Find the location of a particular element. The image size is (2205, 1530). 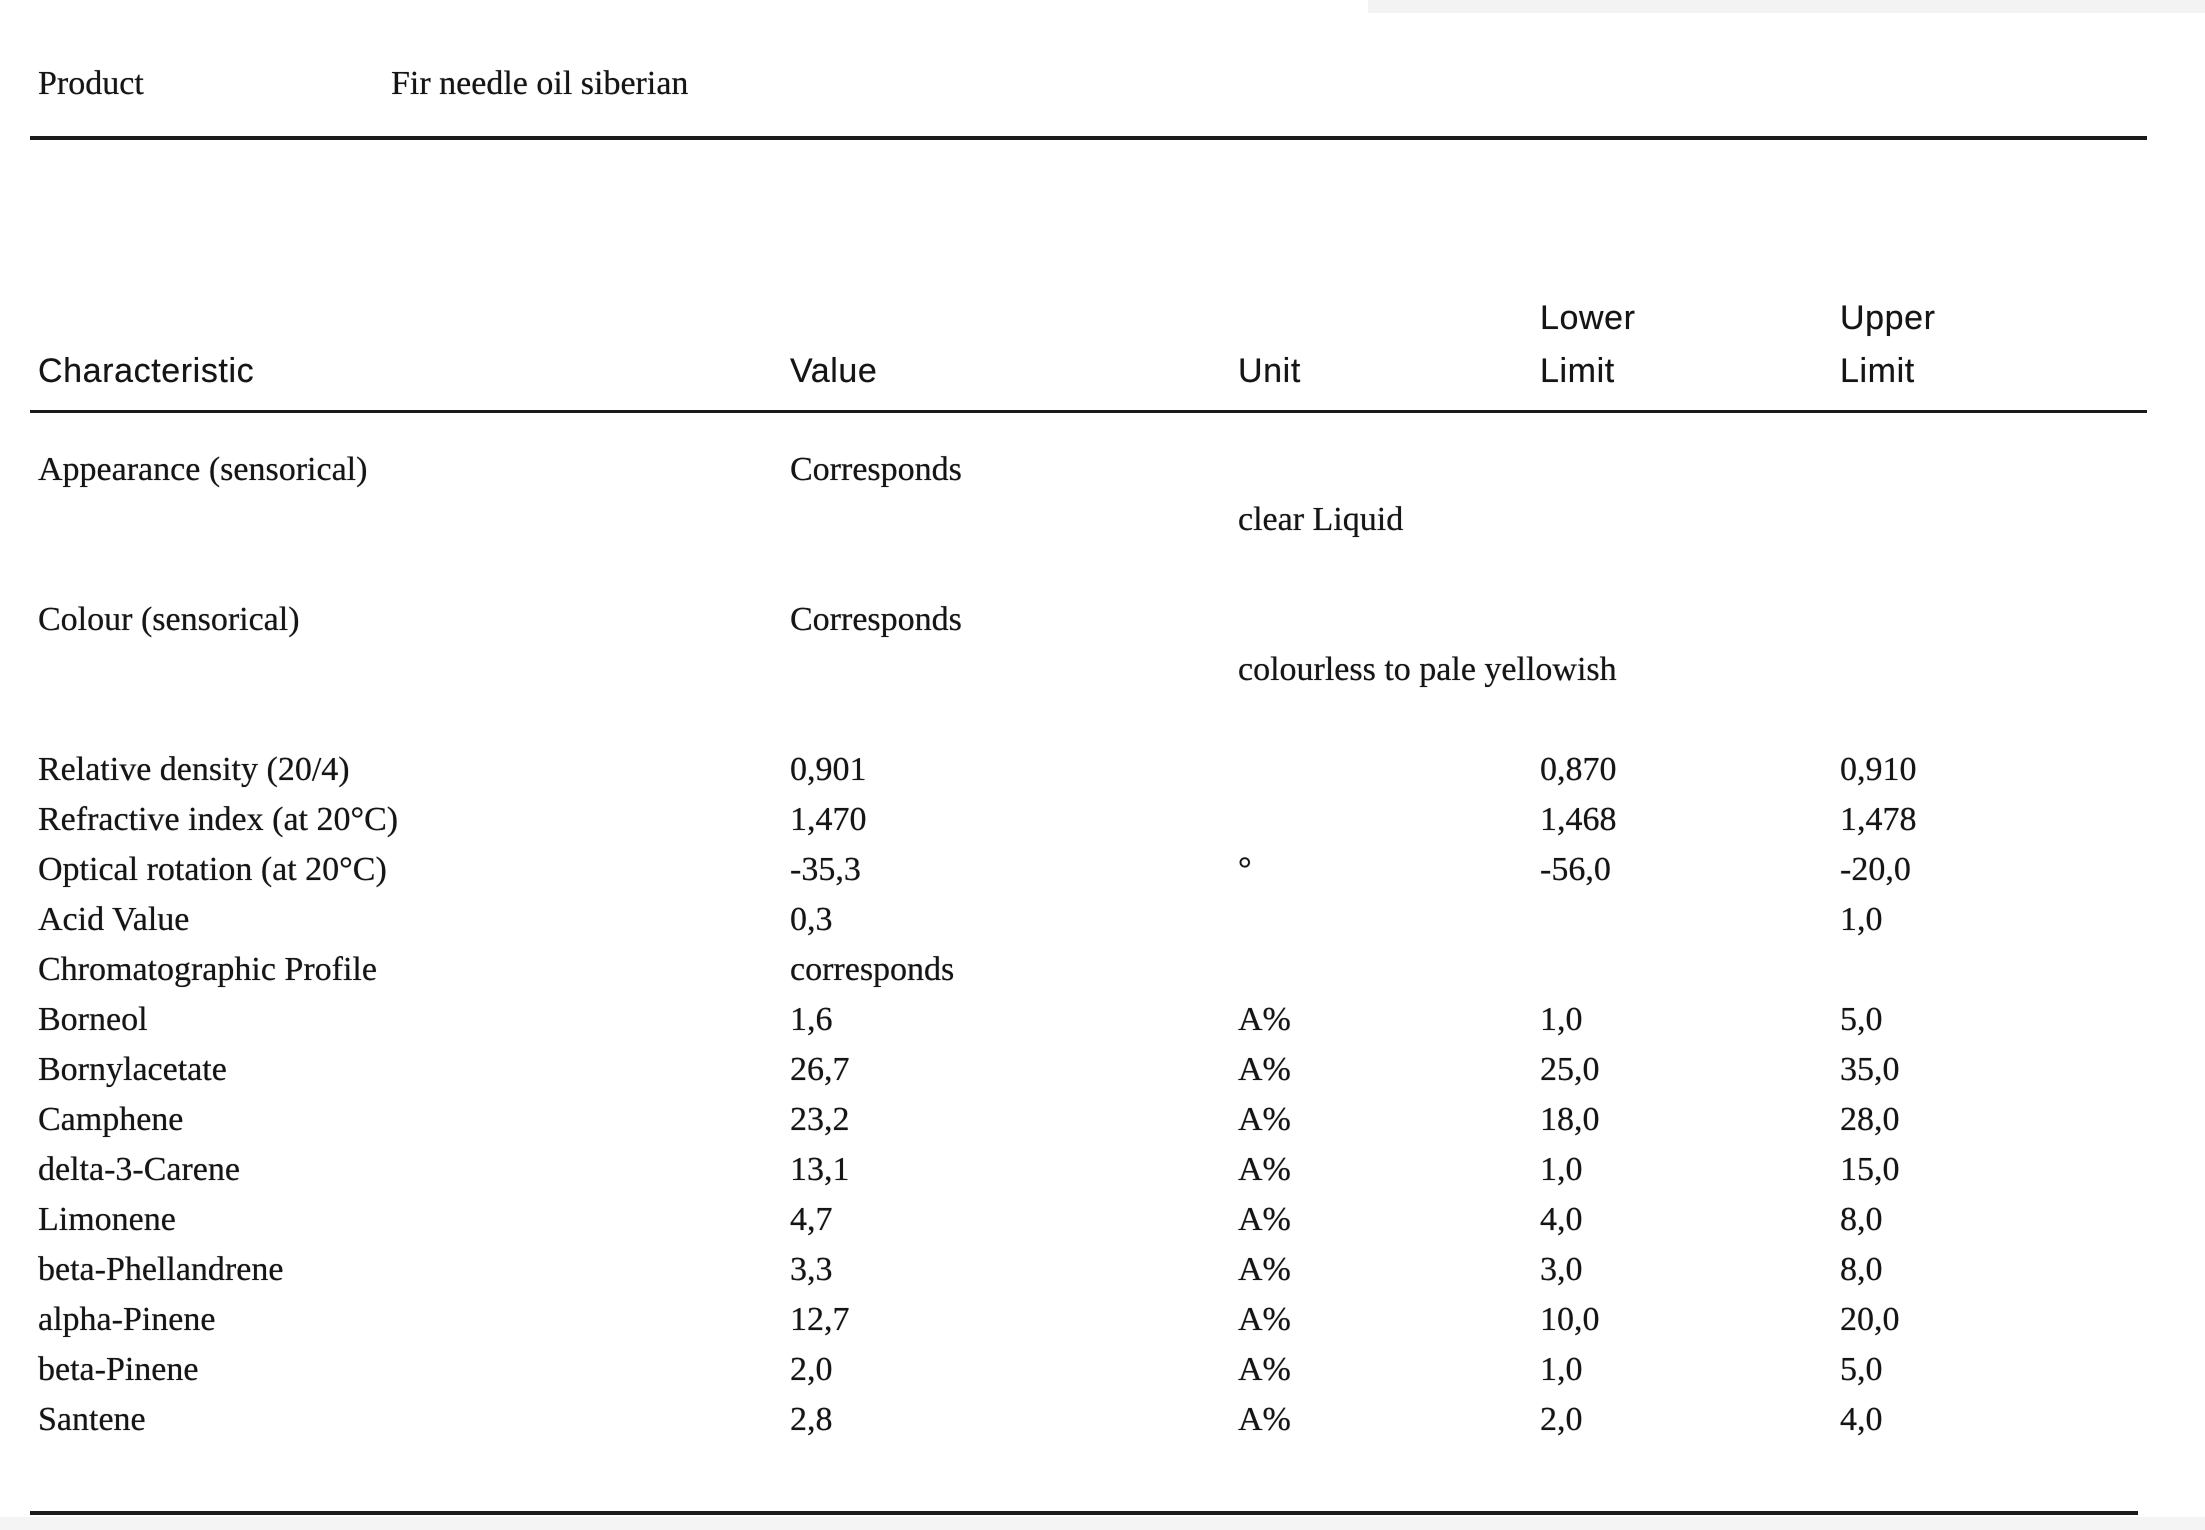

cell-value: 4,7 is located at coordinates (811, 1219).